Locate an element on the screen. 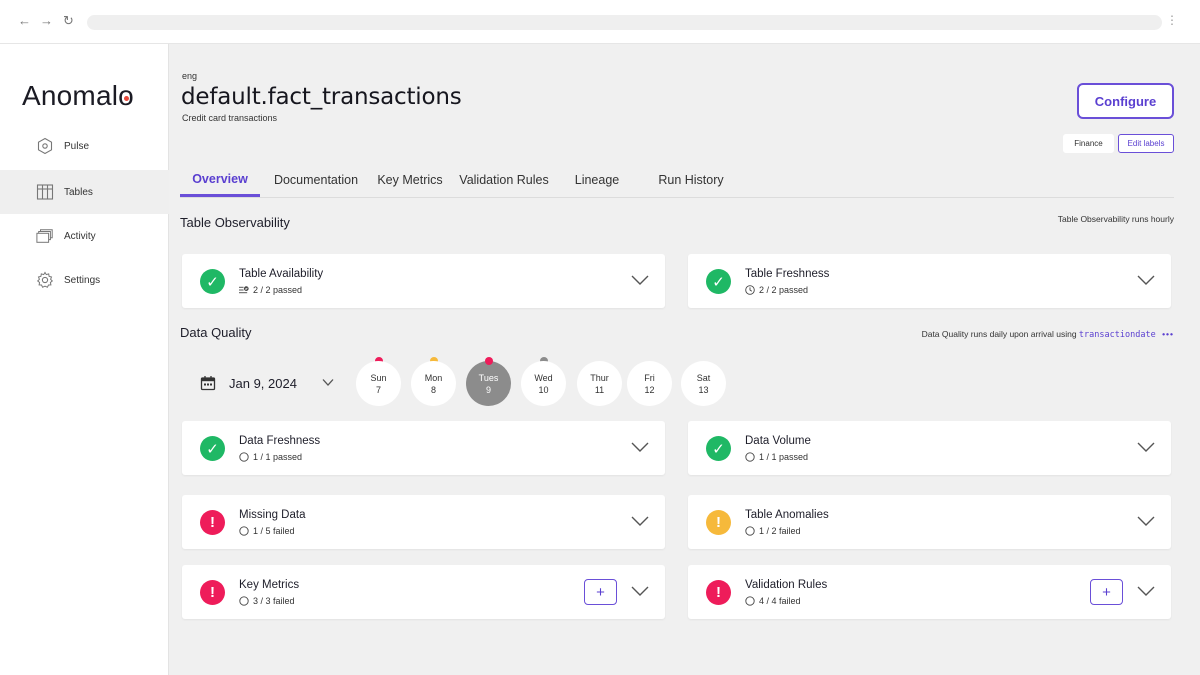 Image resolution: width=1200 pixels, height=675 pixels. forward-arrow-icon: → is located at coordinates (46, 20).